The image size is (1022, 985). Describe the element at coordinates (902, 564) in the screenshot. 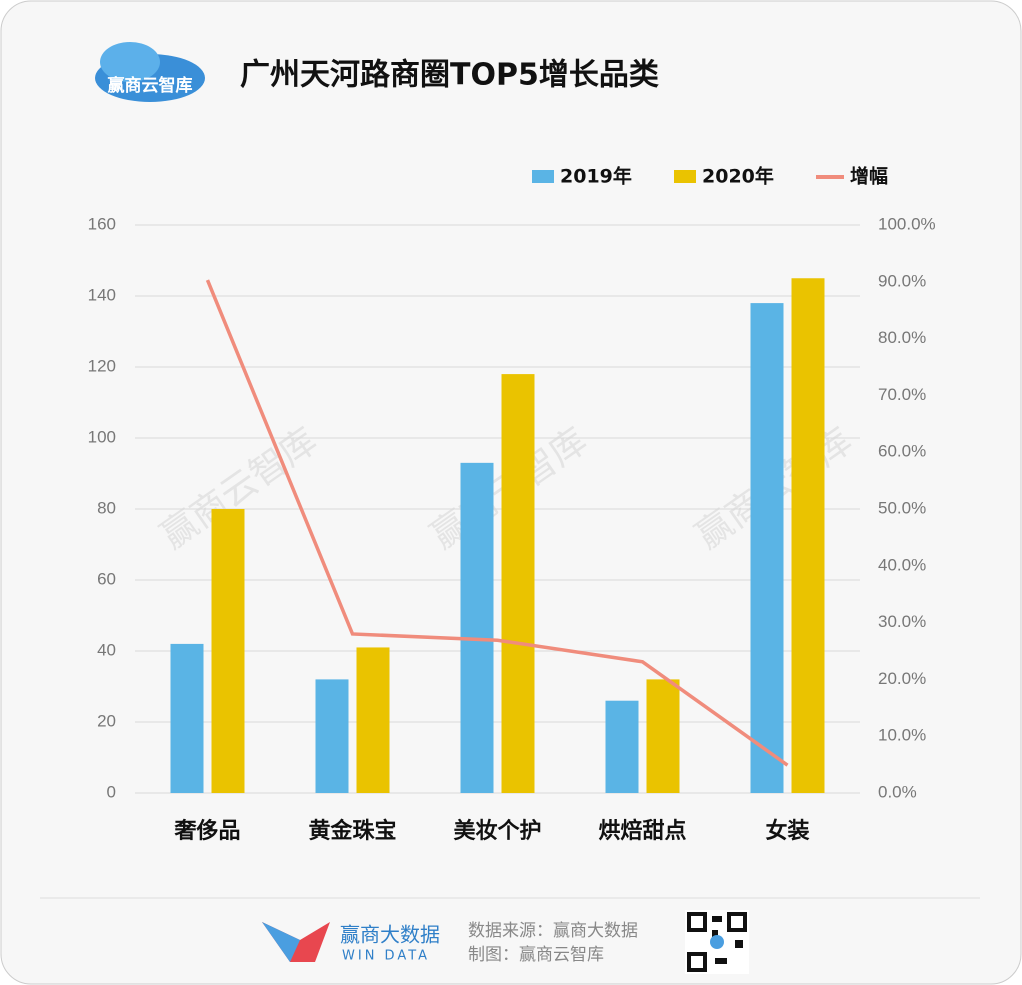

I see `y2-tick-label: 40.0%` at that location.